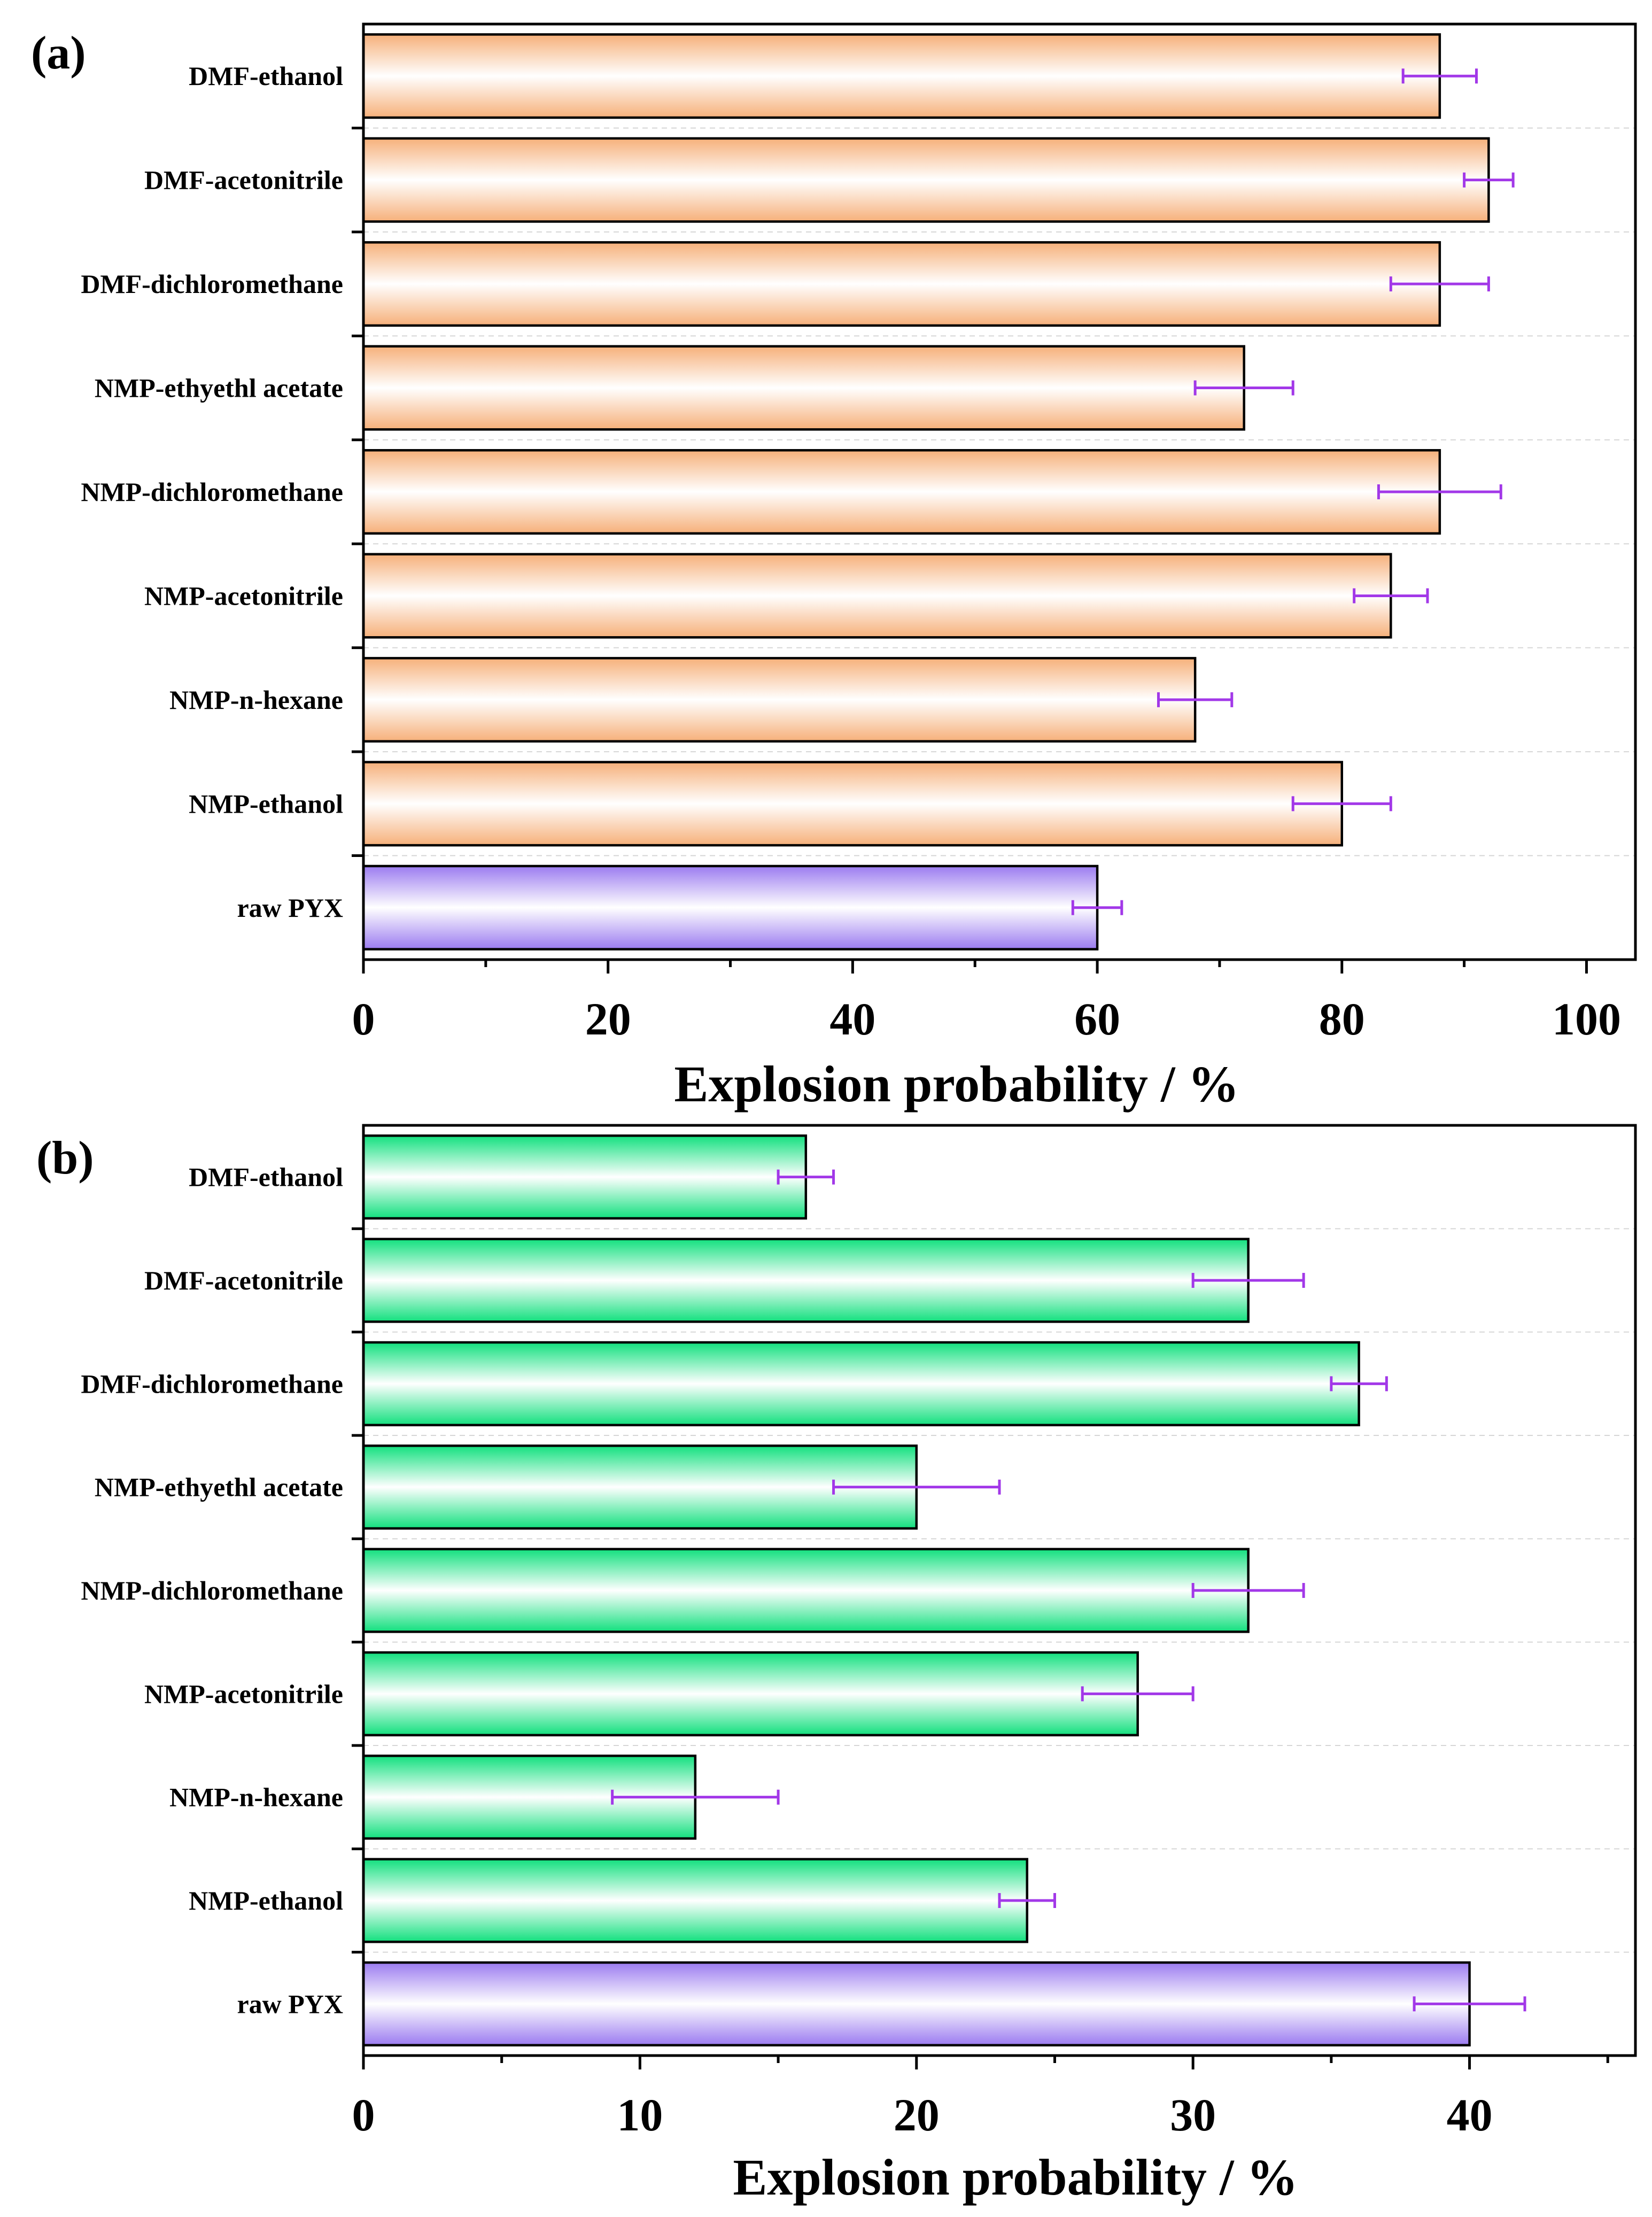  I want to click on panel-a-category-label-nmp-ethyethl-acetate: NMP-ethyethl acetate, so click(219, 388).